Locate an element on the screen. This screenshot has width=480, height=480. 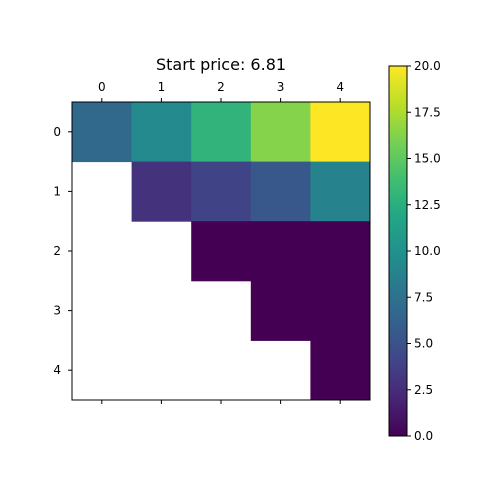
colorbar-tick-label: 2.5 is located at coordinates (423, 390).